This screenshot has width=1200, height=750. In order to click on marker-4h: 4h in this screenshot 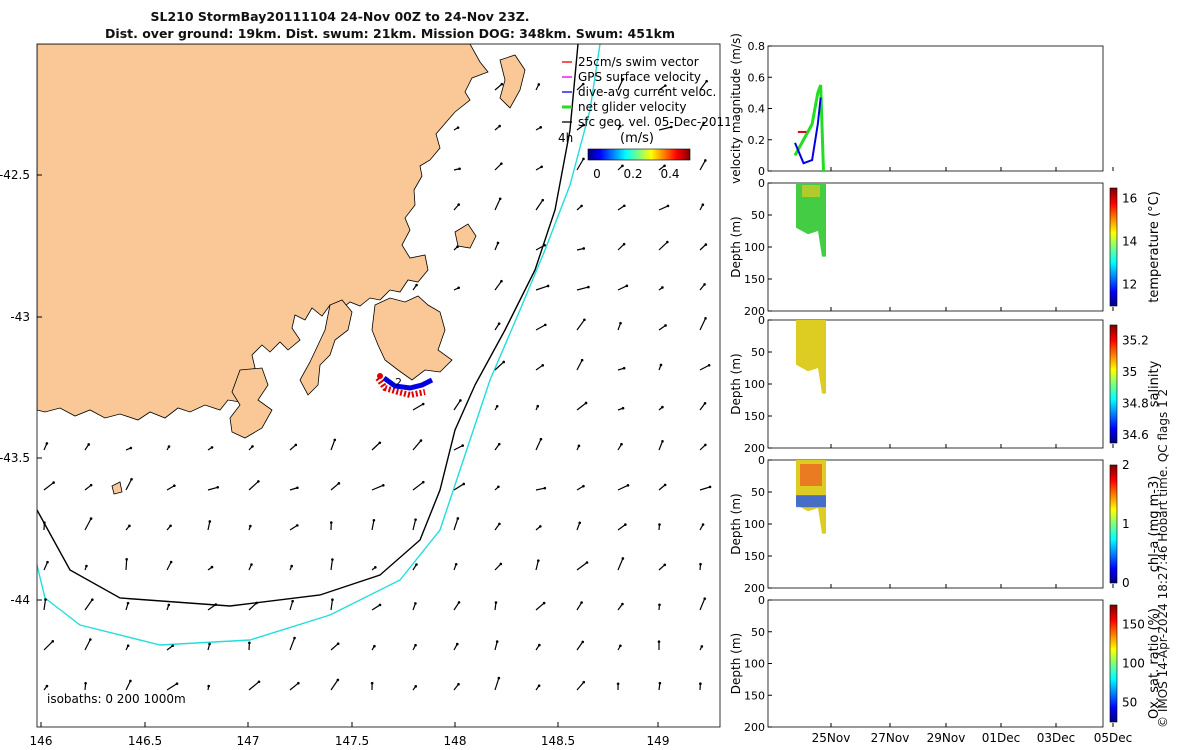, I will do `click(565, 138)`.